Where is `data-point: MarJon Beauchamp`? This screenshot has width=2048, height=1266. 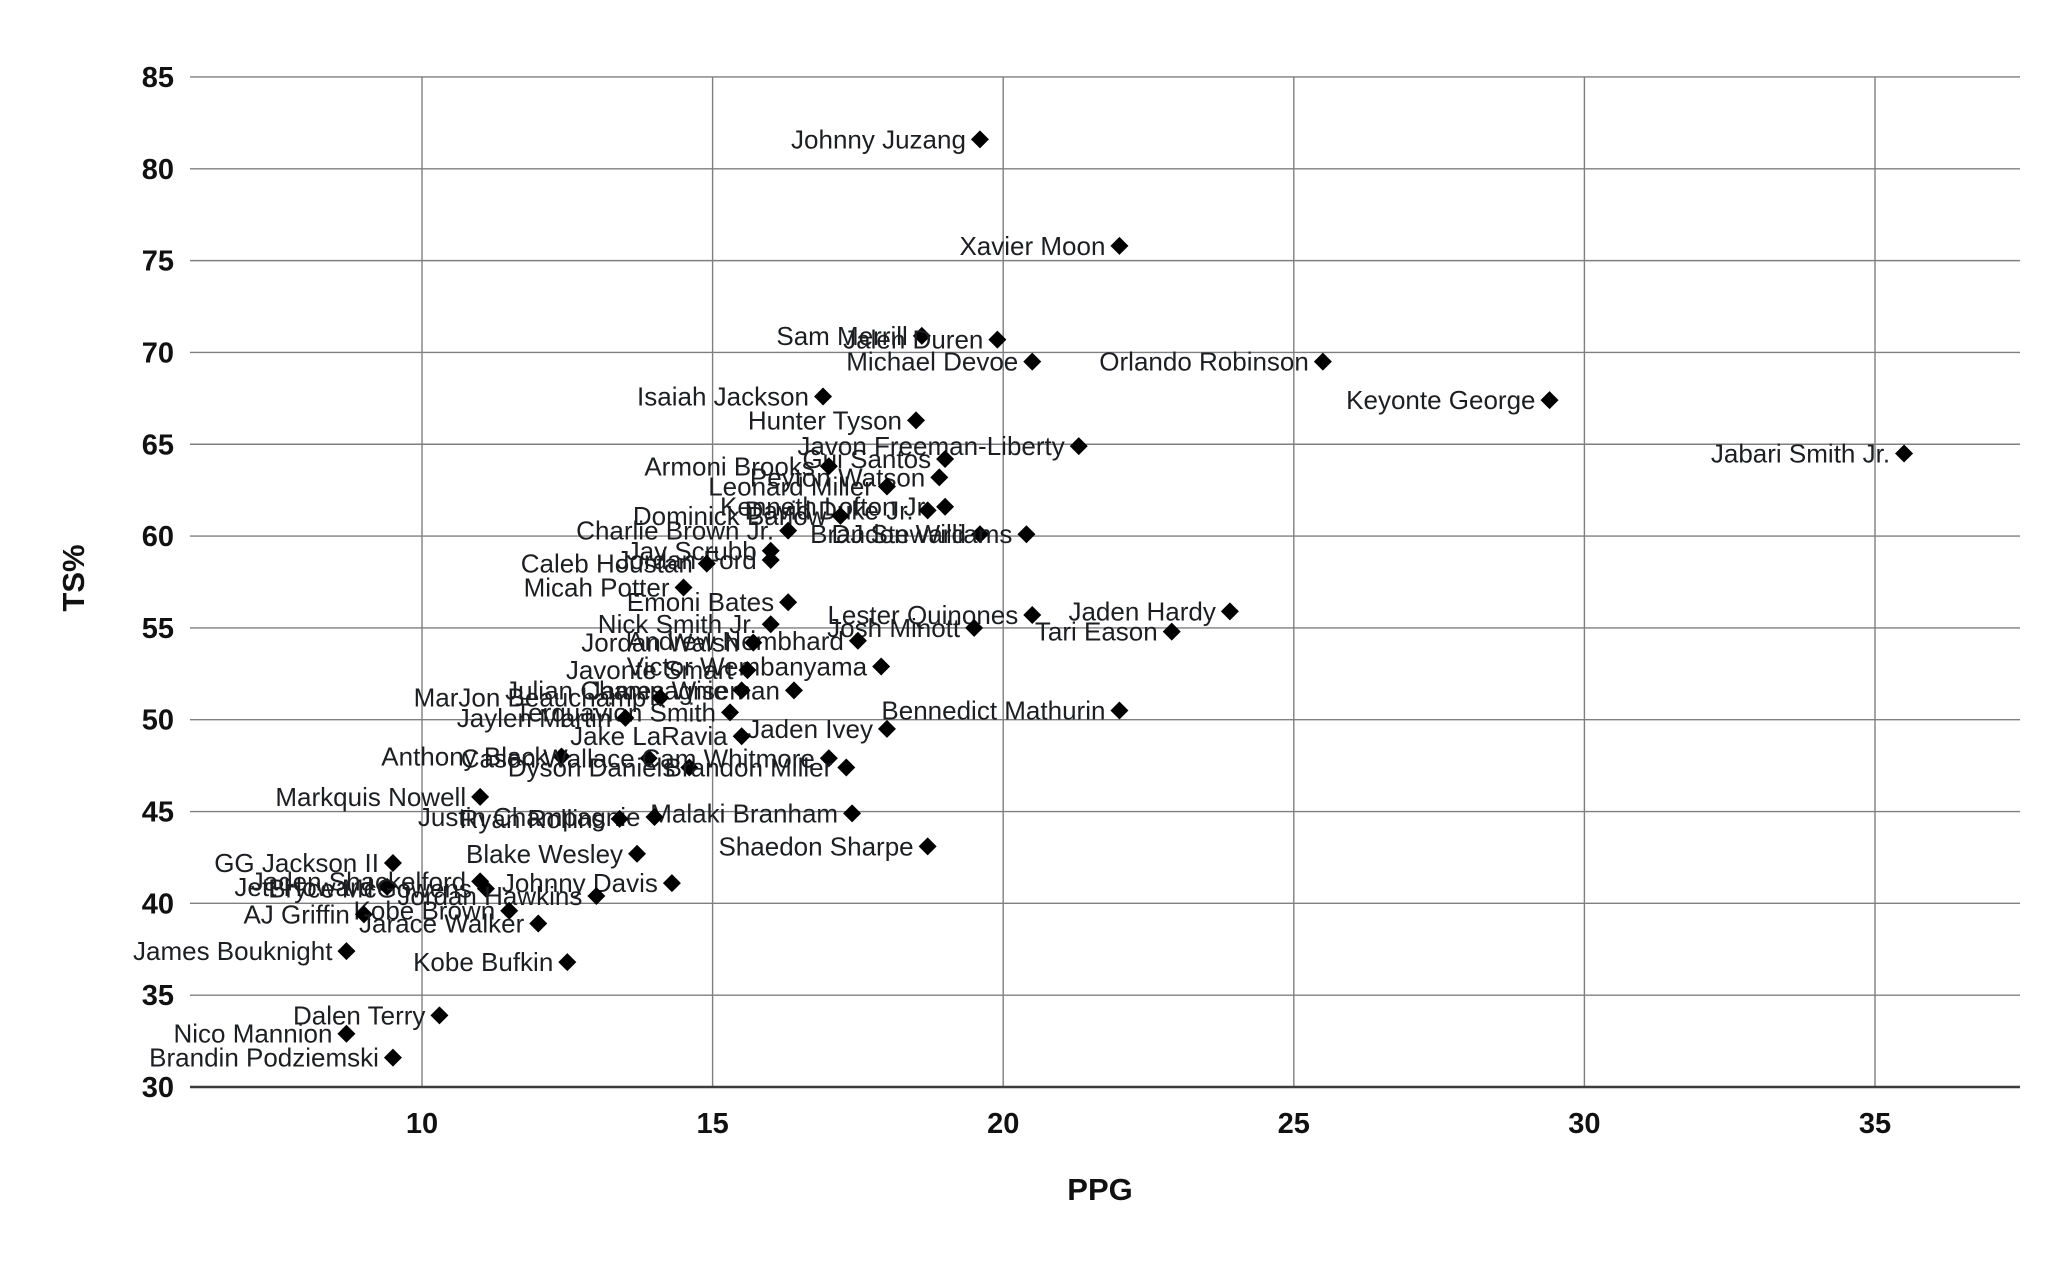 data-point: MarJon Beauchamp is located at coordinates (542, 698).